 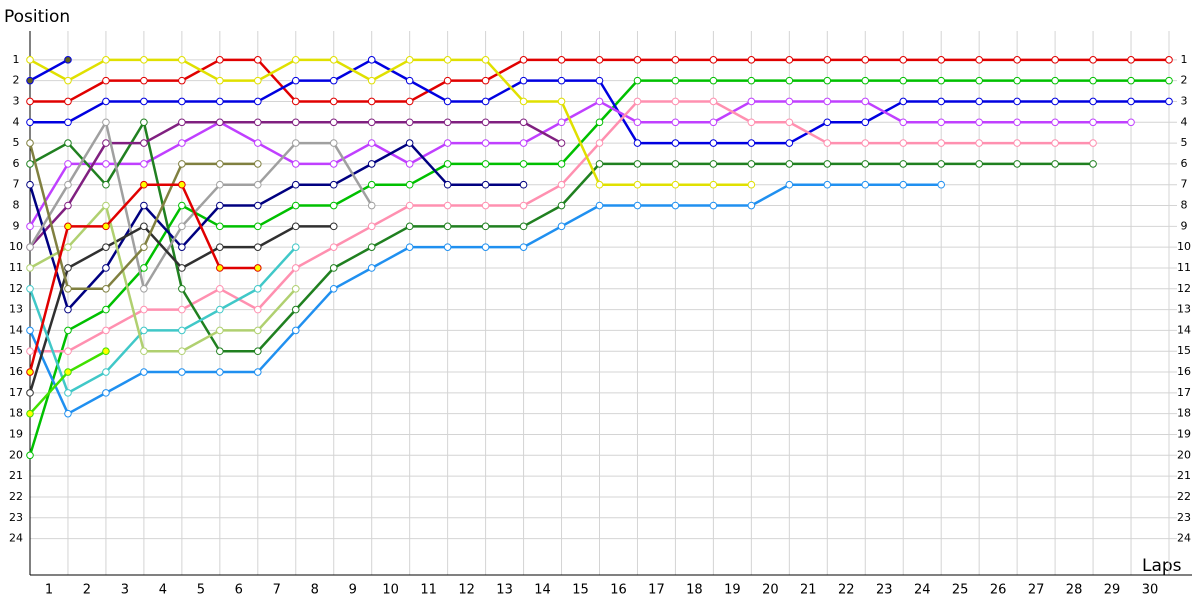 What do you see at coordinates (353, 590) in the screenshot?
I see `x-tick-label: 9` at bounding box center [353, 590].